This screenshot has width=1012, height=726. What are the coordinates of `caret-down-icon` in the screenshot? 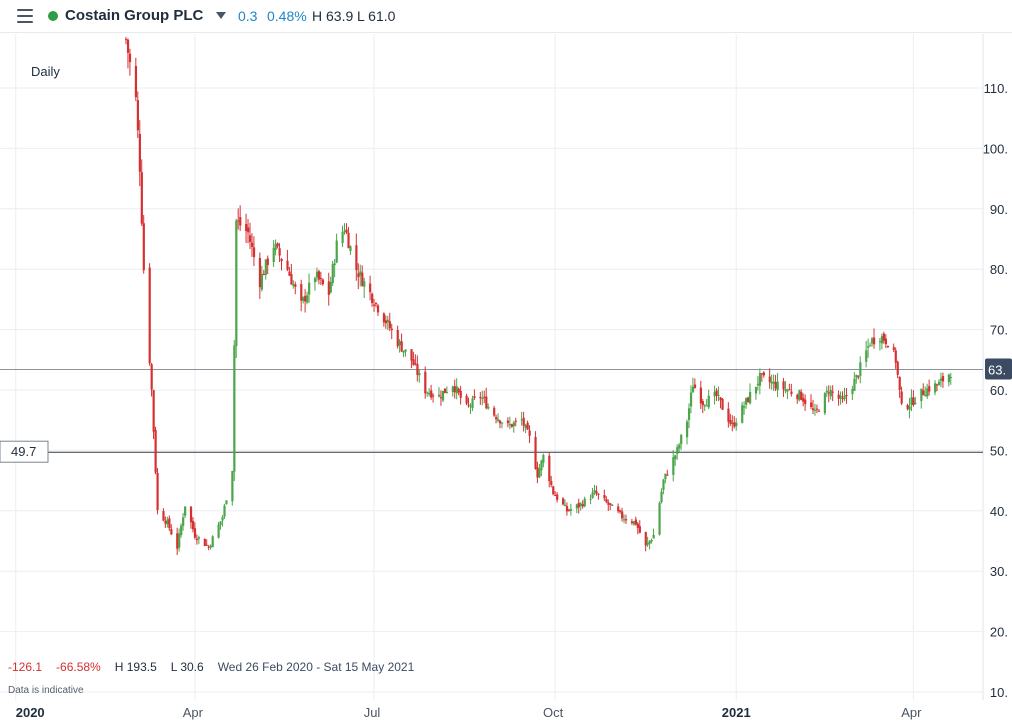 It's located at (221, 15).